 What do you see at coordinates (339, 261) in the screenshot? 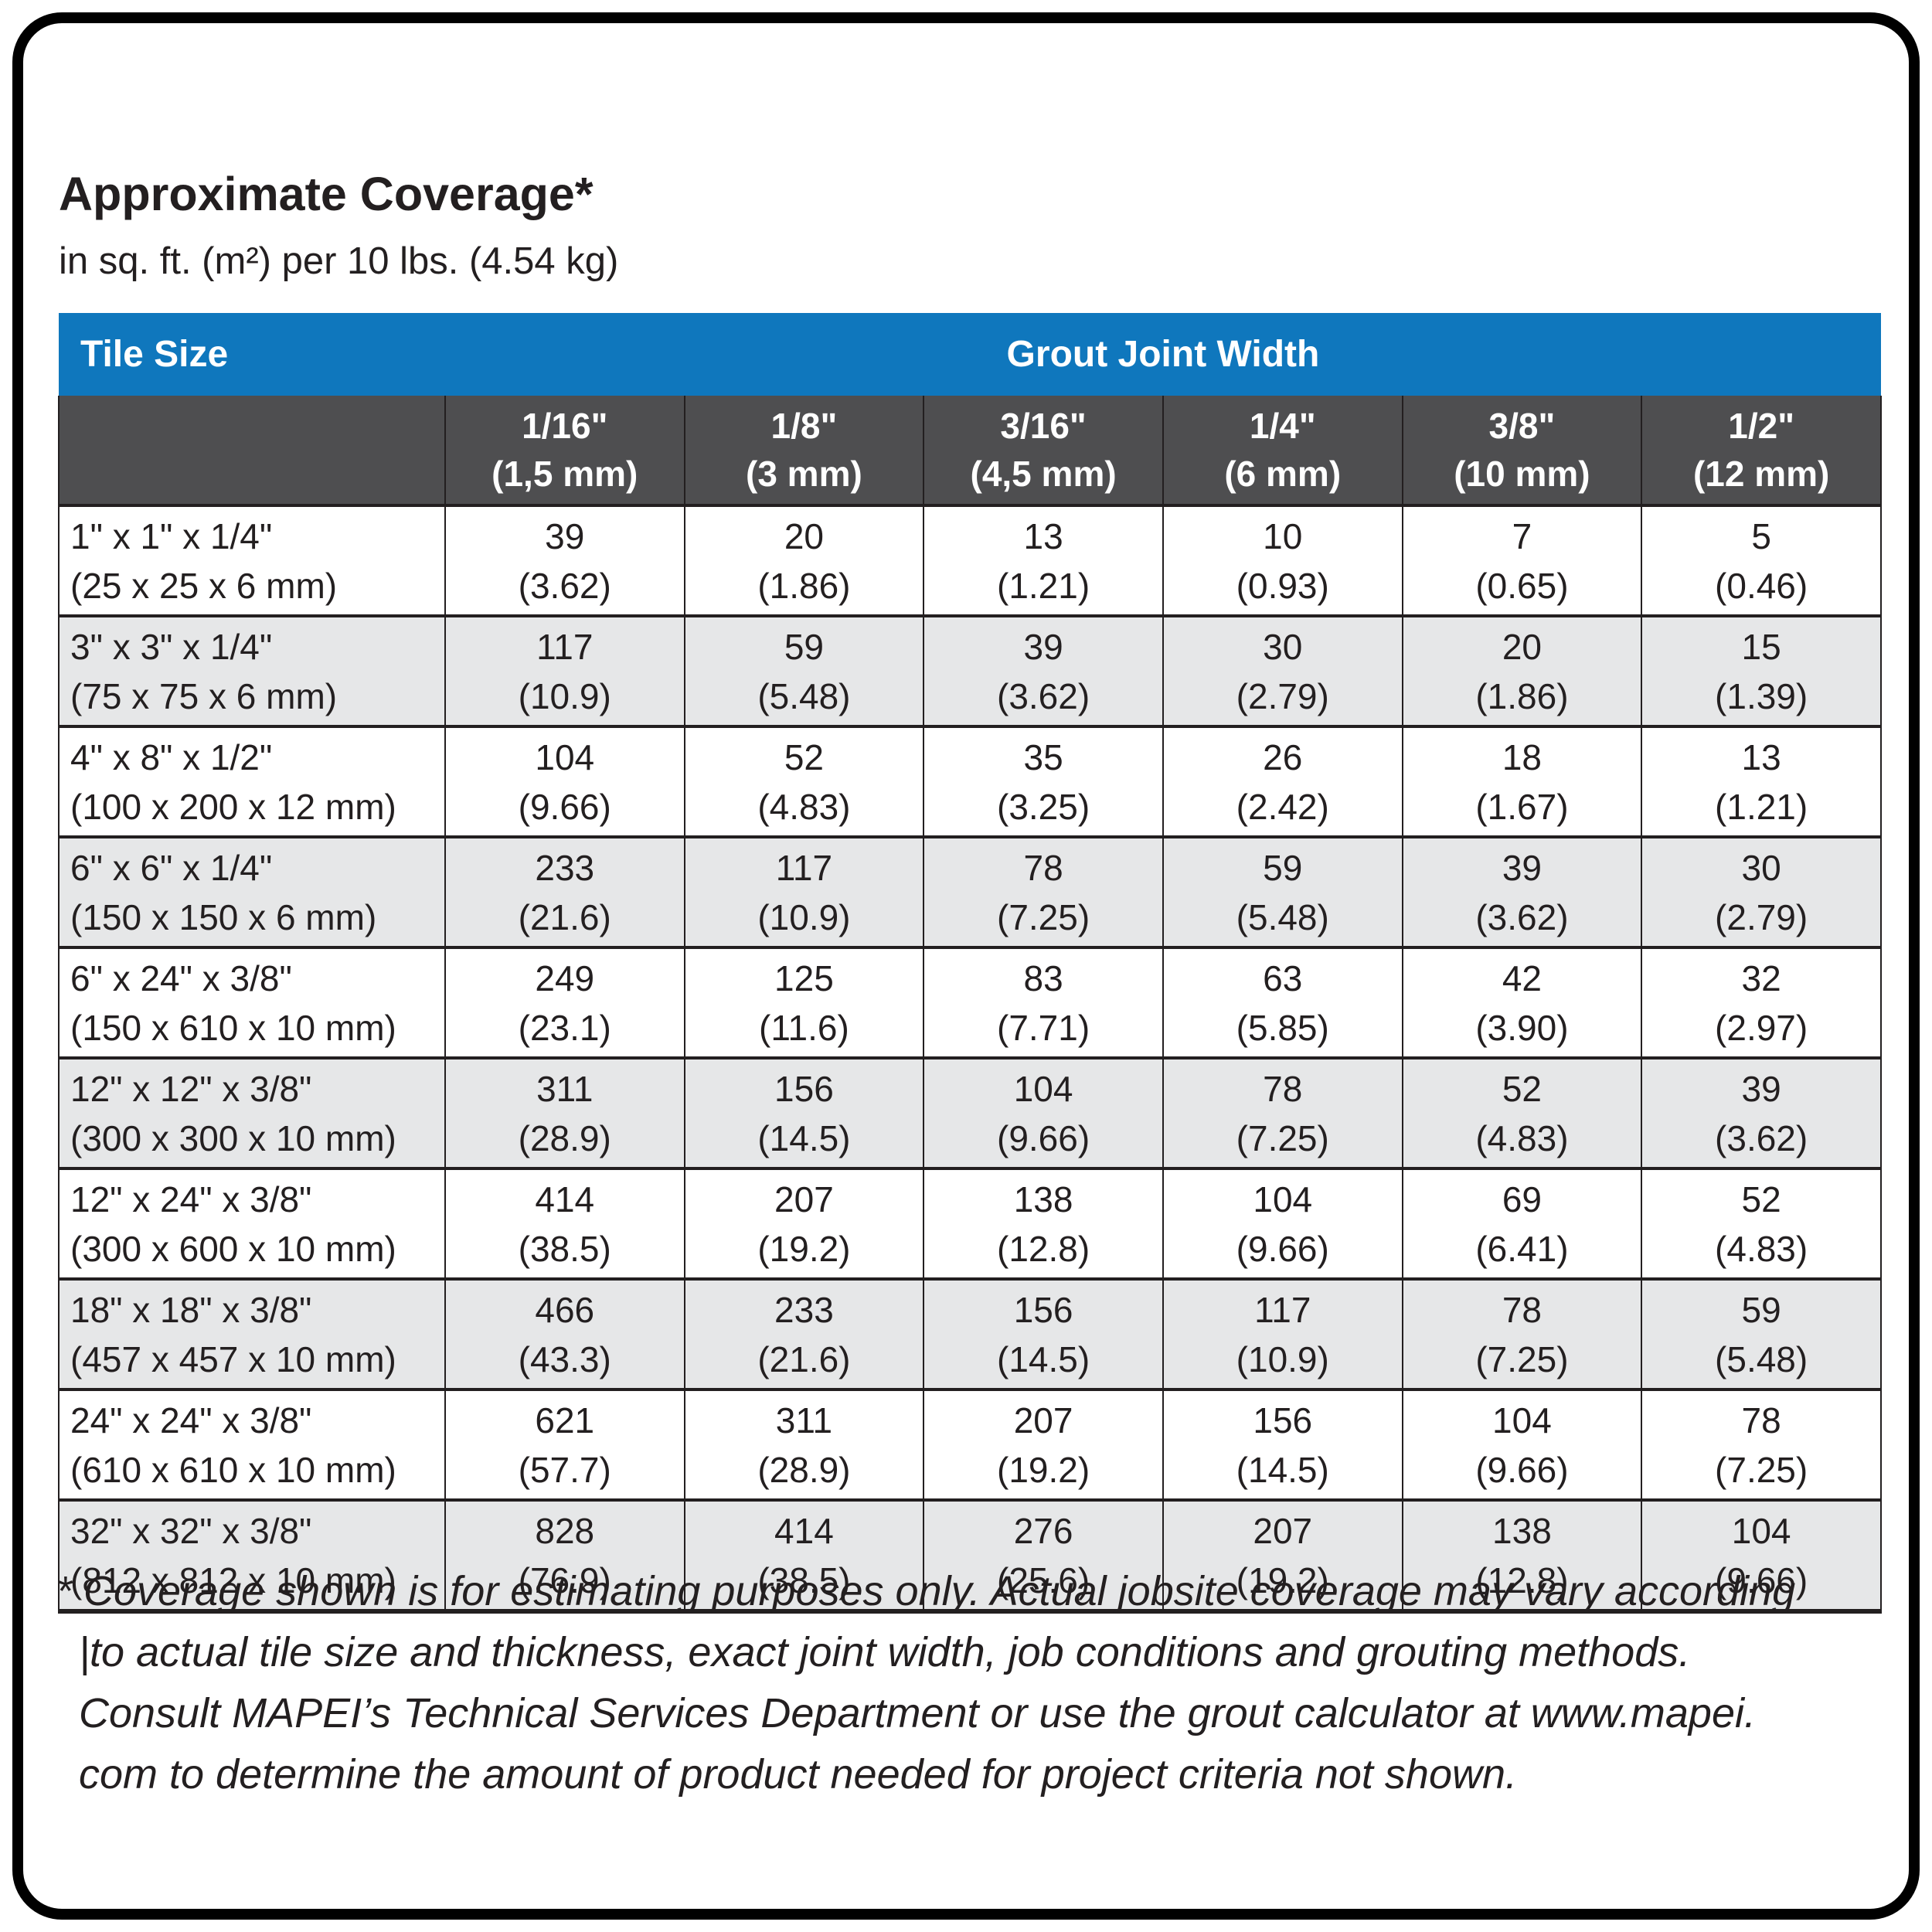
I see `page-subtitle: in sq. ft. (m²) per 10 lbs. (4.54 kg)` at bounding box center [339, 261].